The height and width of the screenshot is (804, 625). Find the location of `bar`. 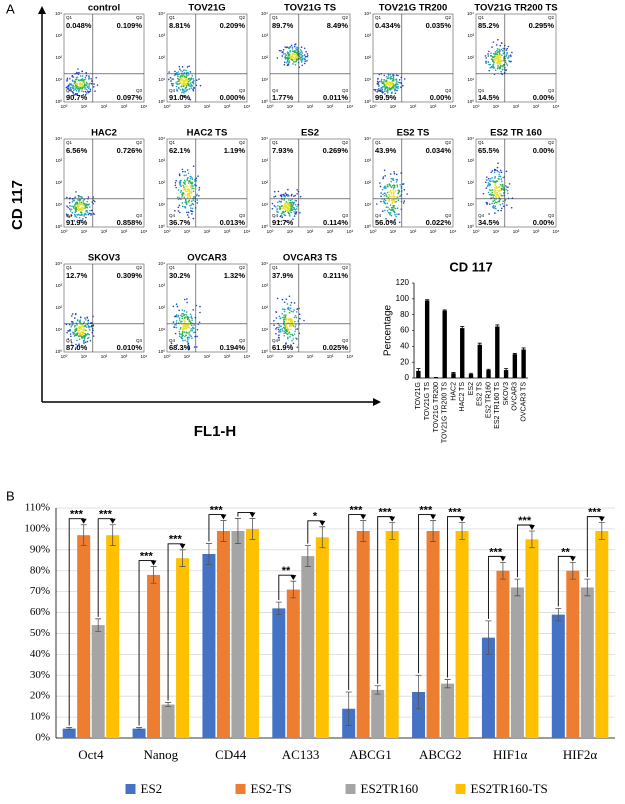

bar is located at coordinates (279, 673).